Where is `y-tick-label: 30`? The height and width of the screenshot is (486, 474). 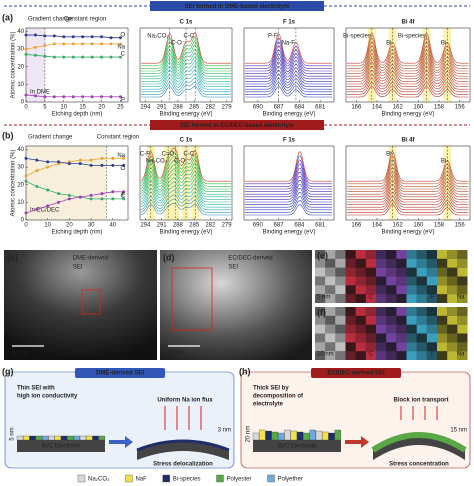
y-tick-label: 30 is located at coordinates (20, 50).